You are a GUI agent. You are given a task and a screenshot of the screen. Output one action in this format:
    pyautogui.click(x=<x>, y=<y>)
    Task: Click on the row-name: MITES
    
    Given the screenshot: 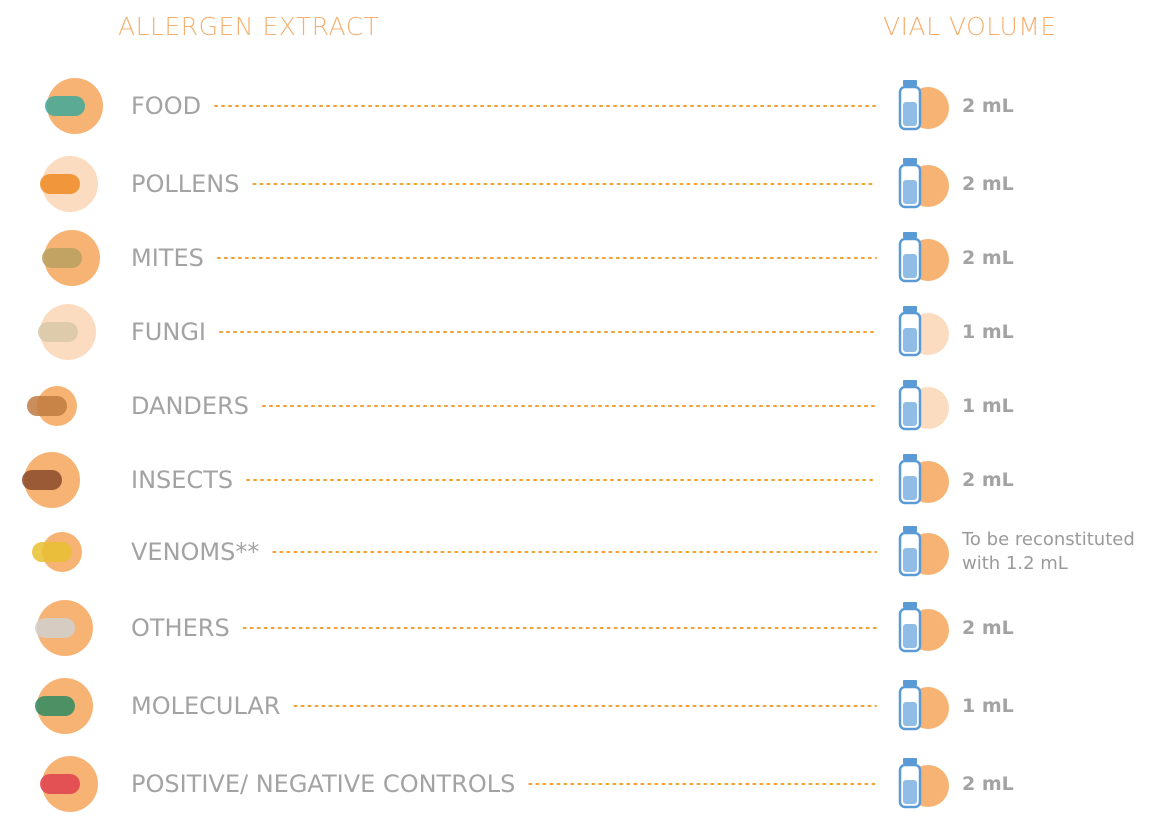 What is the action you would take?
    pyautogui.click(x=167, y=258)
    